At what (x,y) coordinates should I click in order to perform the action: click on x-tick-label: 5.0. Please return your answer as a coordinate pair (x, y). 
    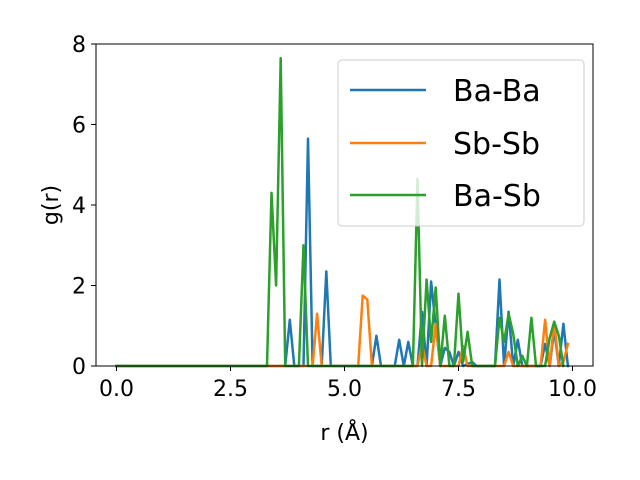
    Looking at the image, I should click on (344, 389).